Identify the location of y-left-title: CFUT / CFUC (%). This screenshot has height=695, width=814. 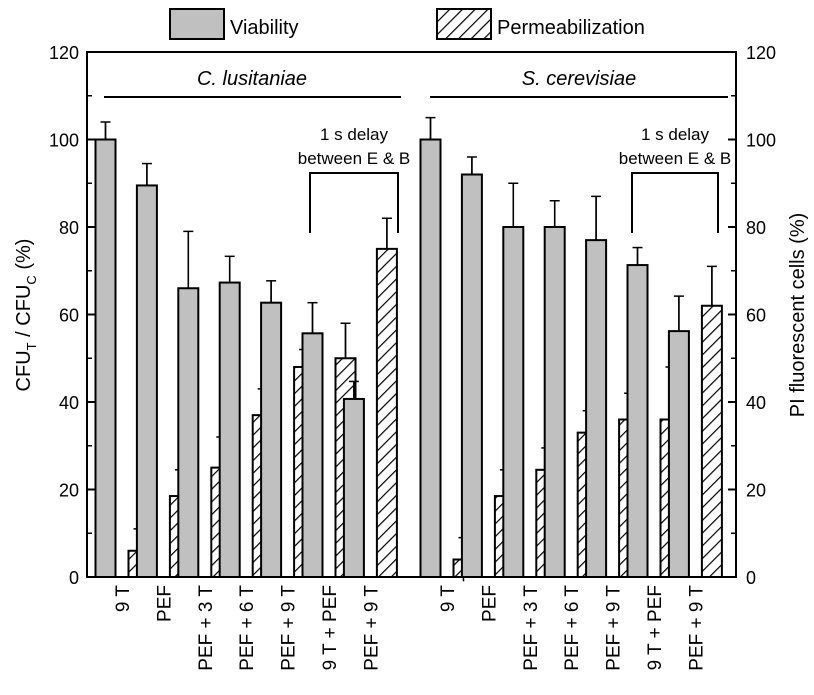
(26, 315).